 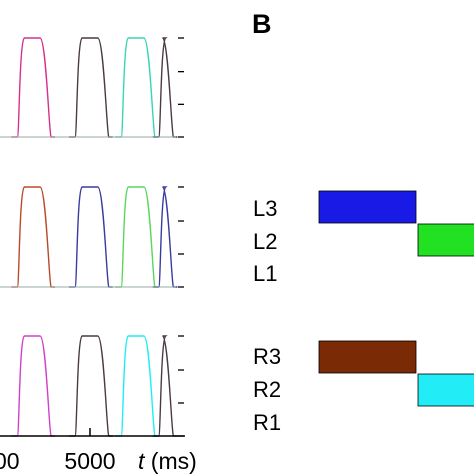 I want to click on schedule-bar-l2, so click(x=445, y=240).